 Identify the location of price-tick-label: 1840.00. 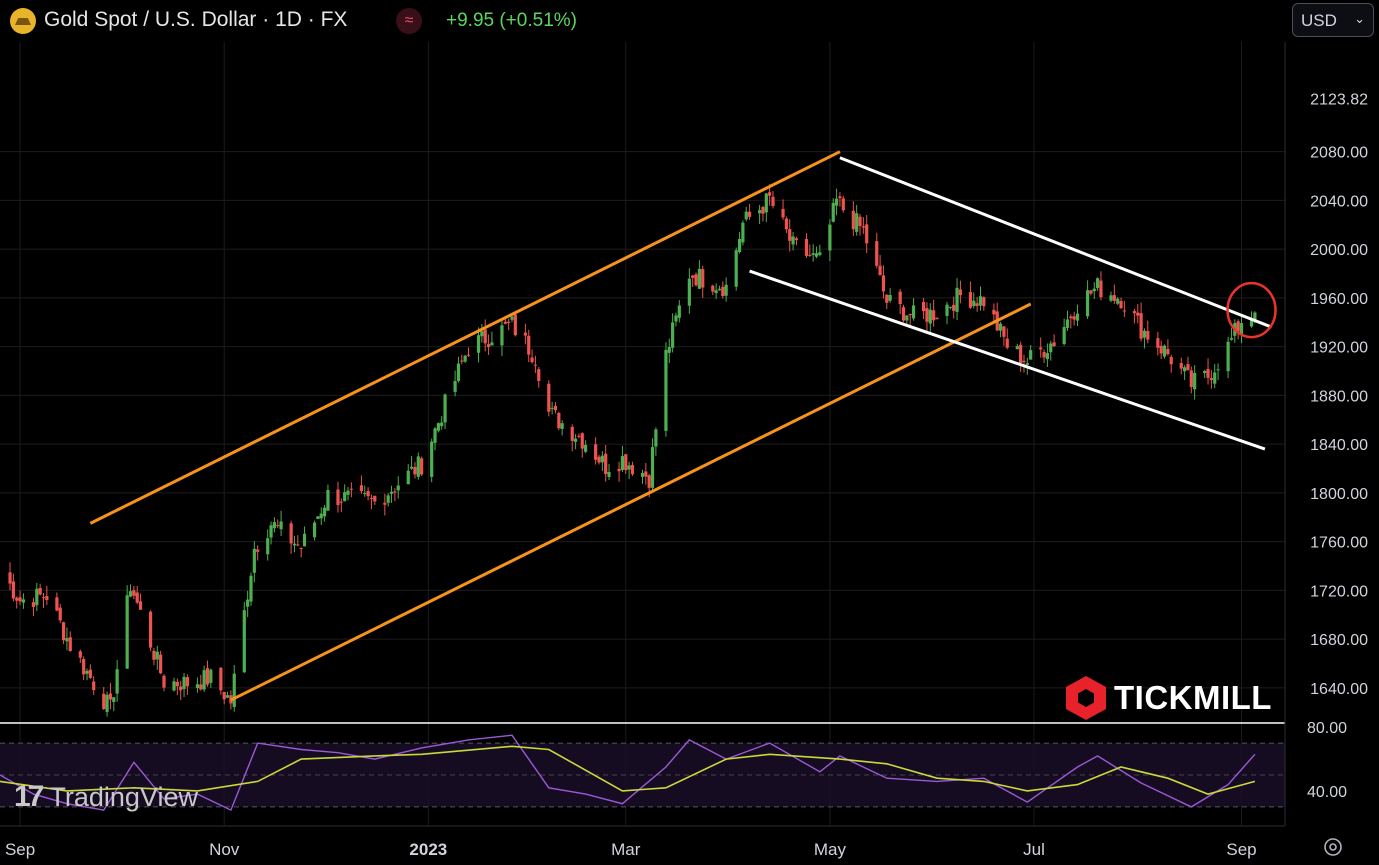
(1339, 445).